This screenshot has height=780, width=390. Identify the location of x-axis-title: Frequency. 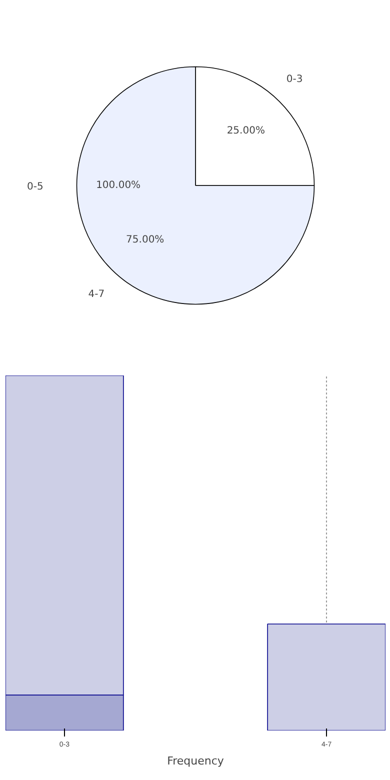
(195, 761).